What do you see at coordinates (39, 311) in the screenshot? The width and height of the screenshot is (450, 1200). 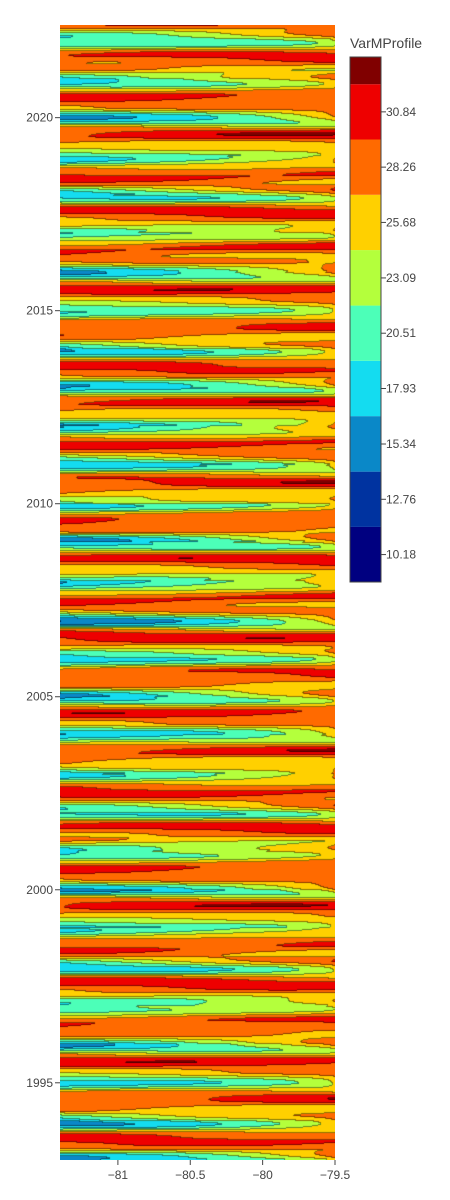 I see `y-tick-label: 2015` at bounding box center [39, 311].